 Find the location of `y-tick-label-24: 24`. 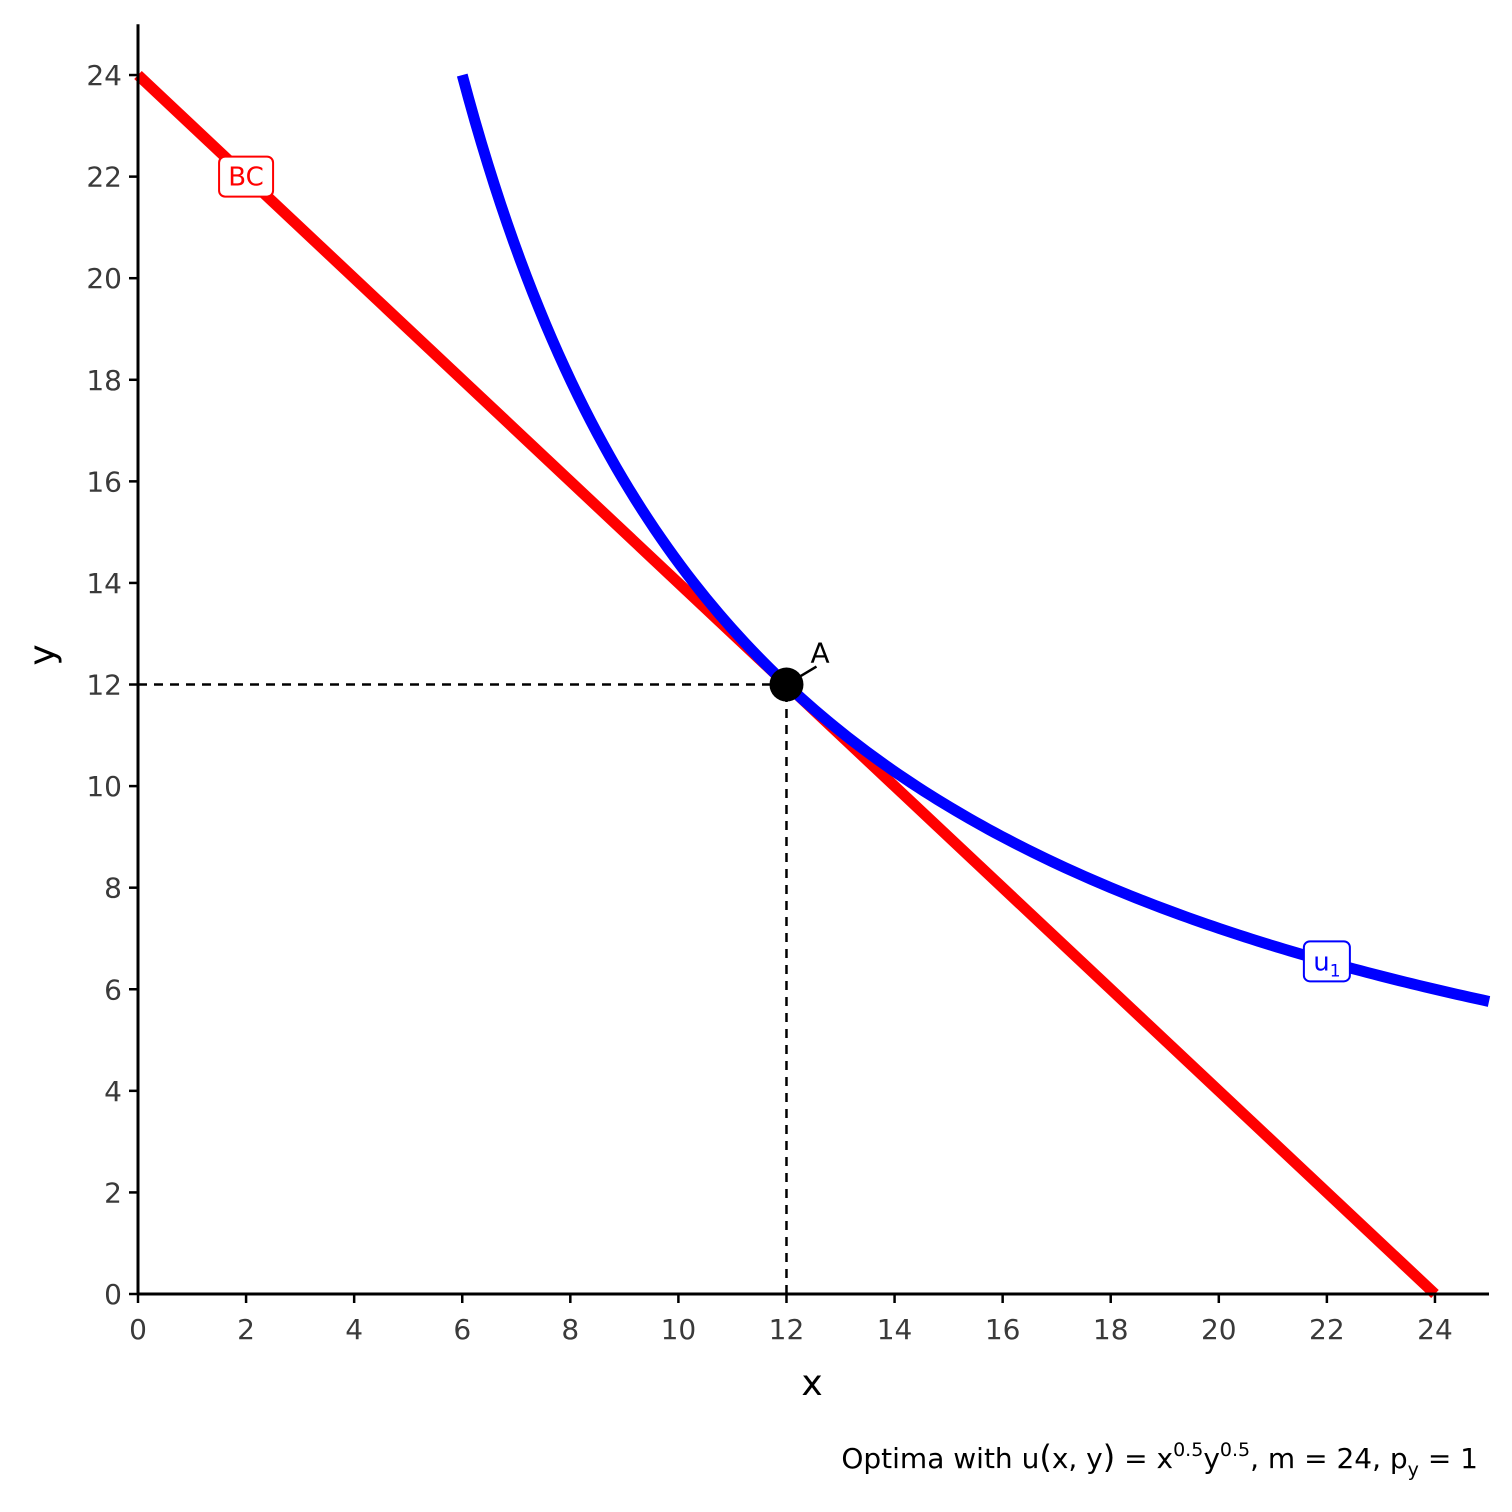

y-tick-label-24: 24 is located at coordinates (104, 75).